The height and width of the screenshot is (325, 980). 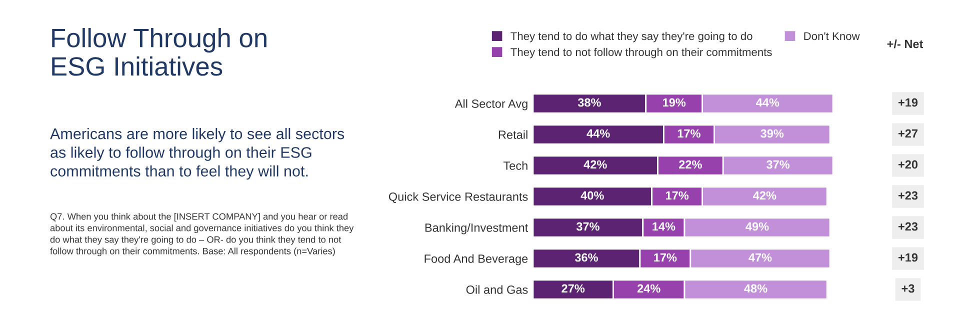 I want to click on y-tick-label: Banking/Investment, so click(x=476, y=228).